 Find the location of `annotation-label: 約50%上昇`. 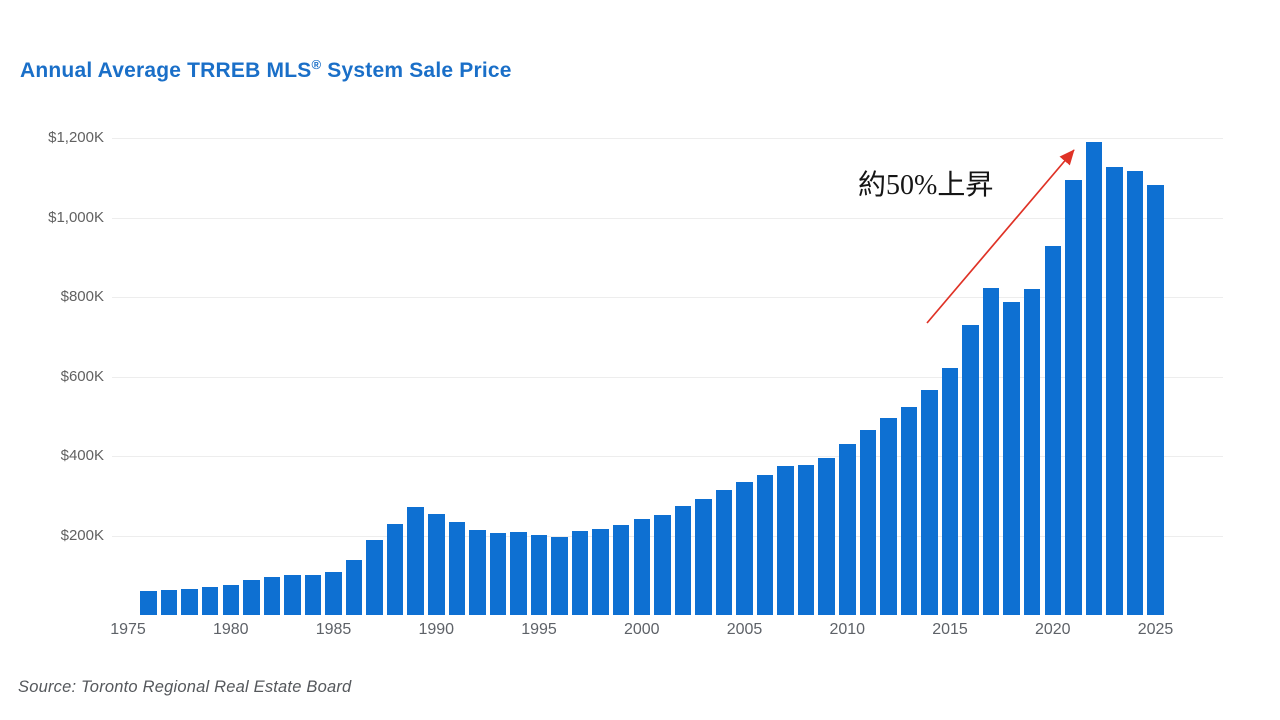

annotation-label: 約50%上昇 is located at coordinates (926, 185).